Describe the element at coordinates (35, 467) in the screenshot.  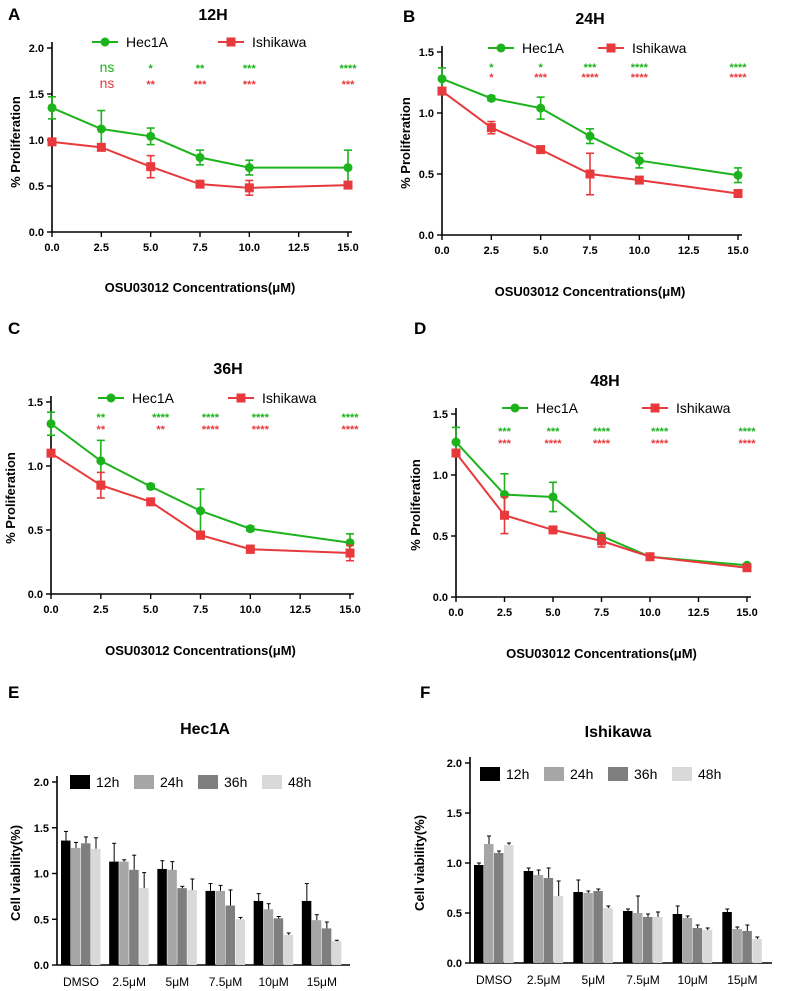
I see `panel-c-y-tick-label: 1.0` at that location.